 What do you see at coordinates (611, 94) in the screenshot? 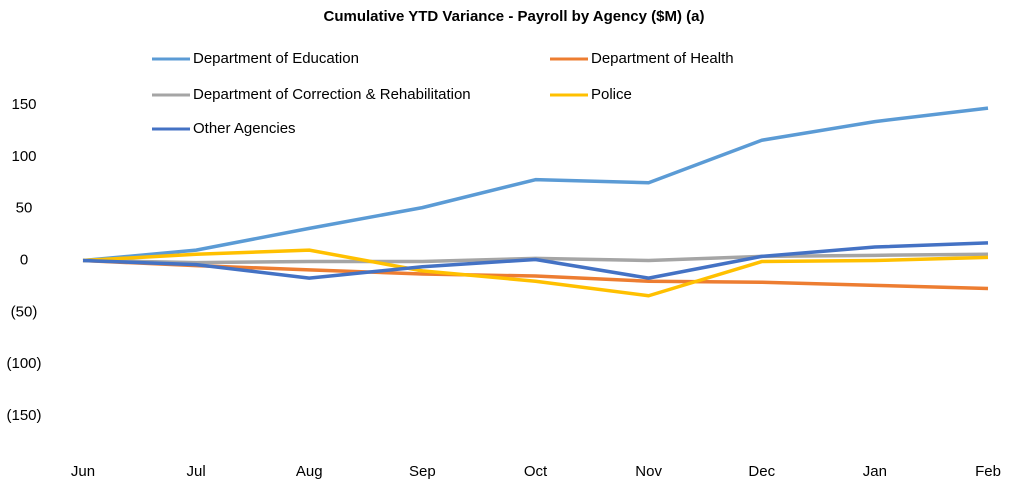
I see `legend-label: Police` at bounding box center [611, 94].